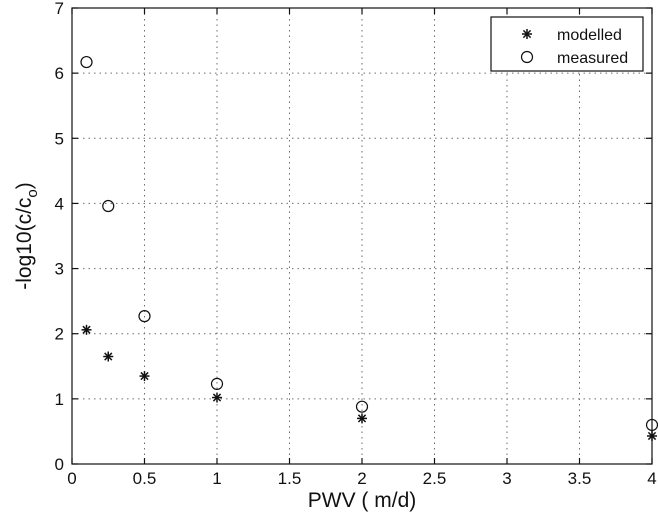  I want to click on legend-measured-marker, so click(527, 57).